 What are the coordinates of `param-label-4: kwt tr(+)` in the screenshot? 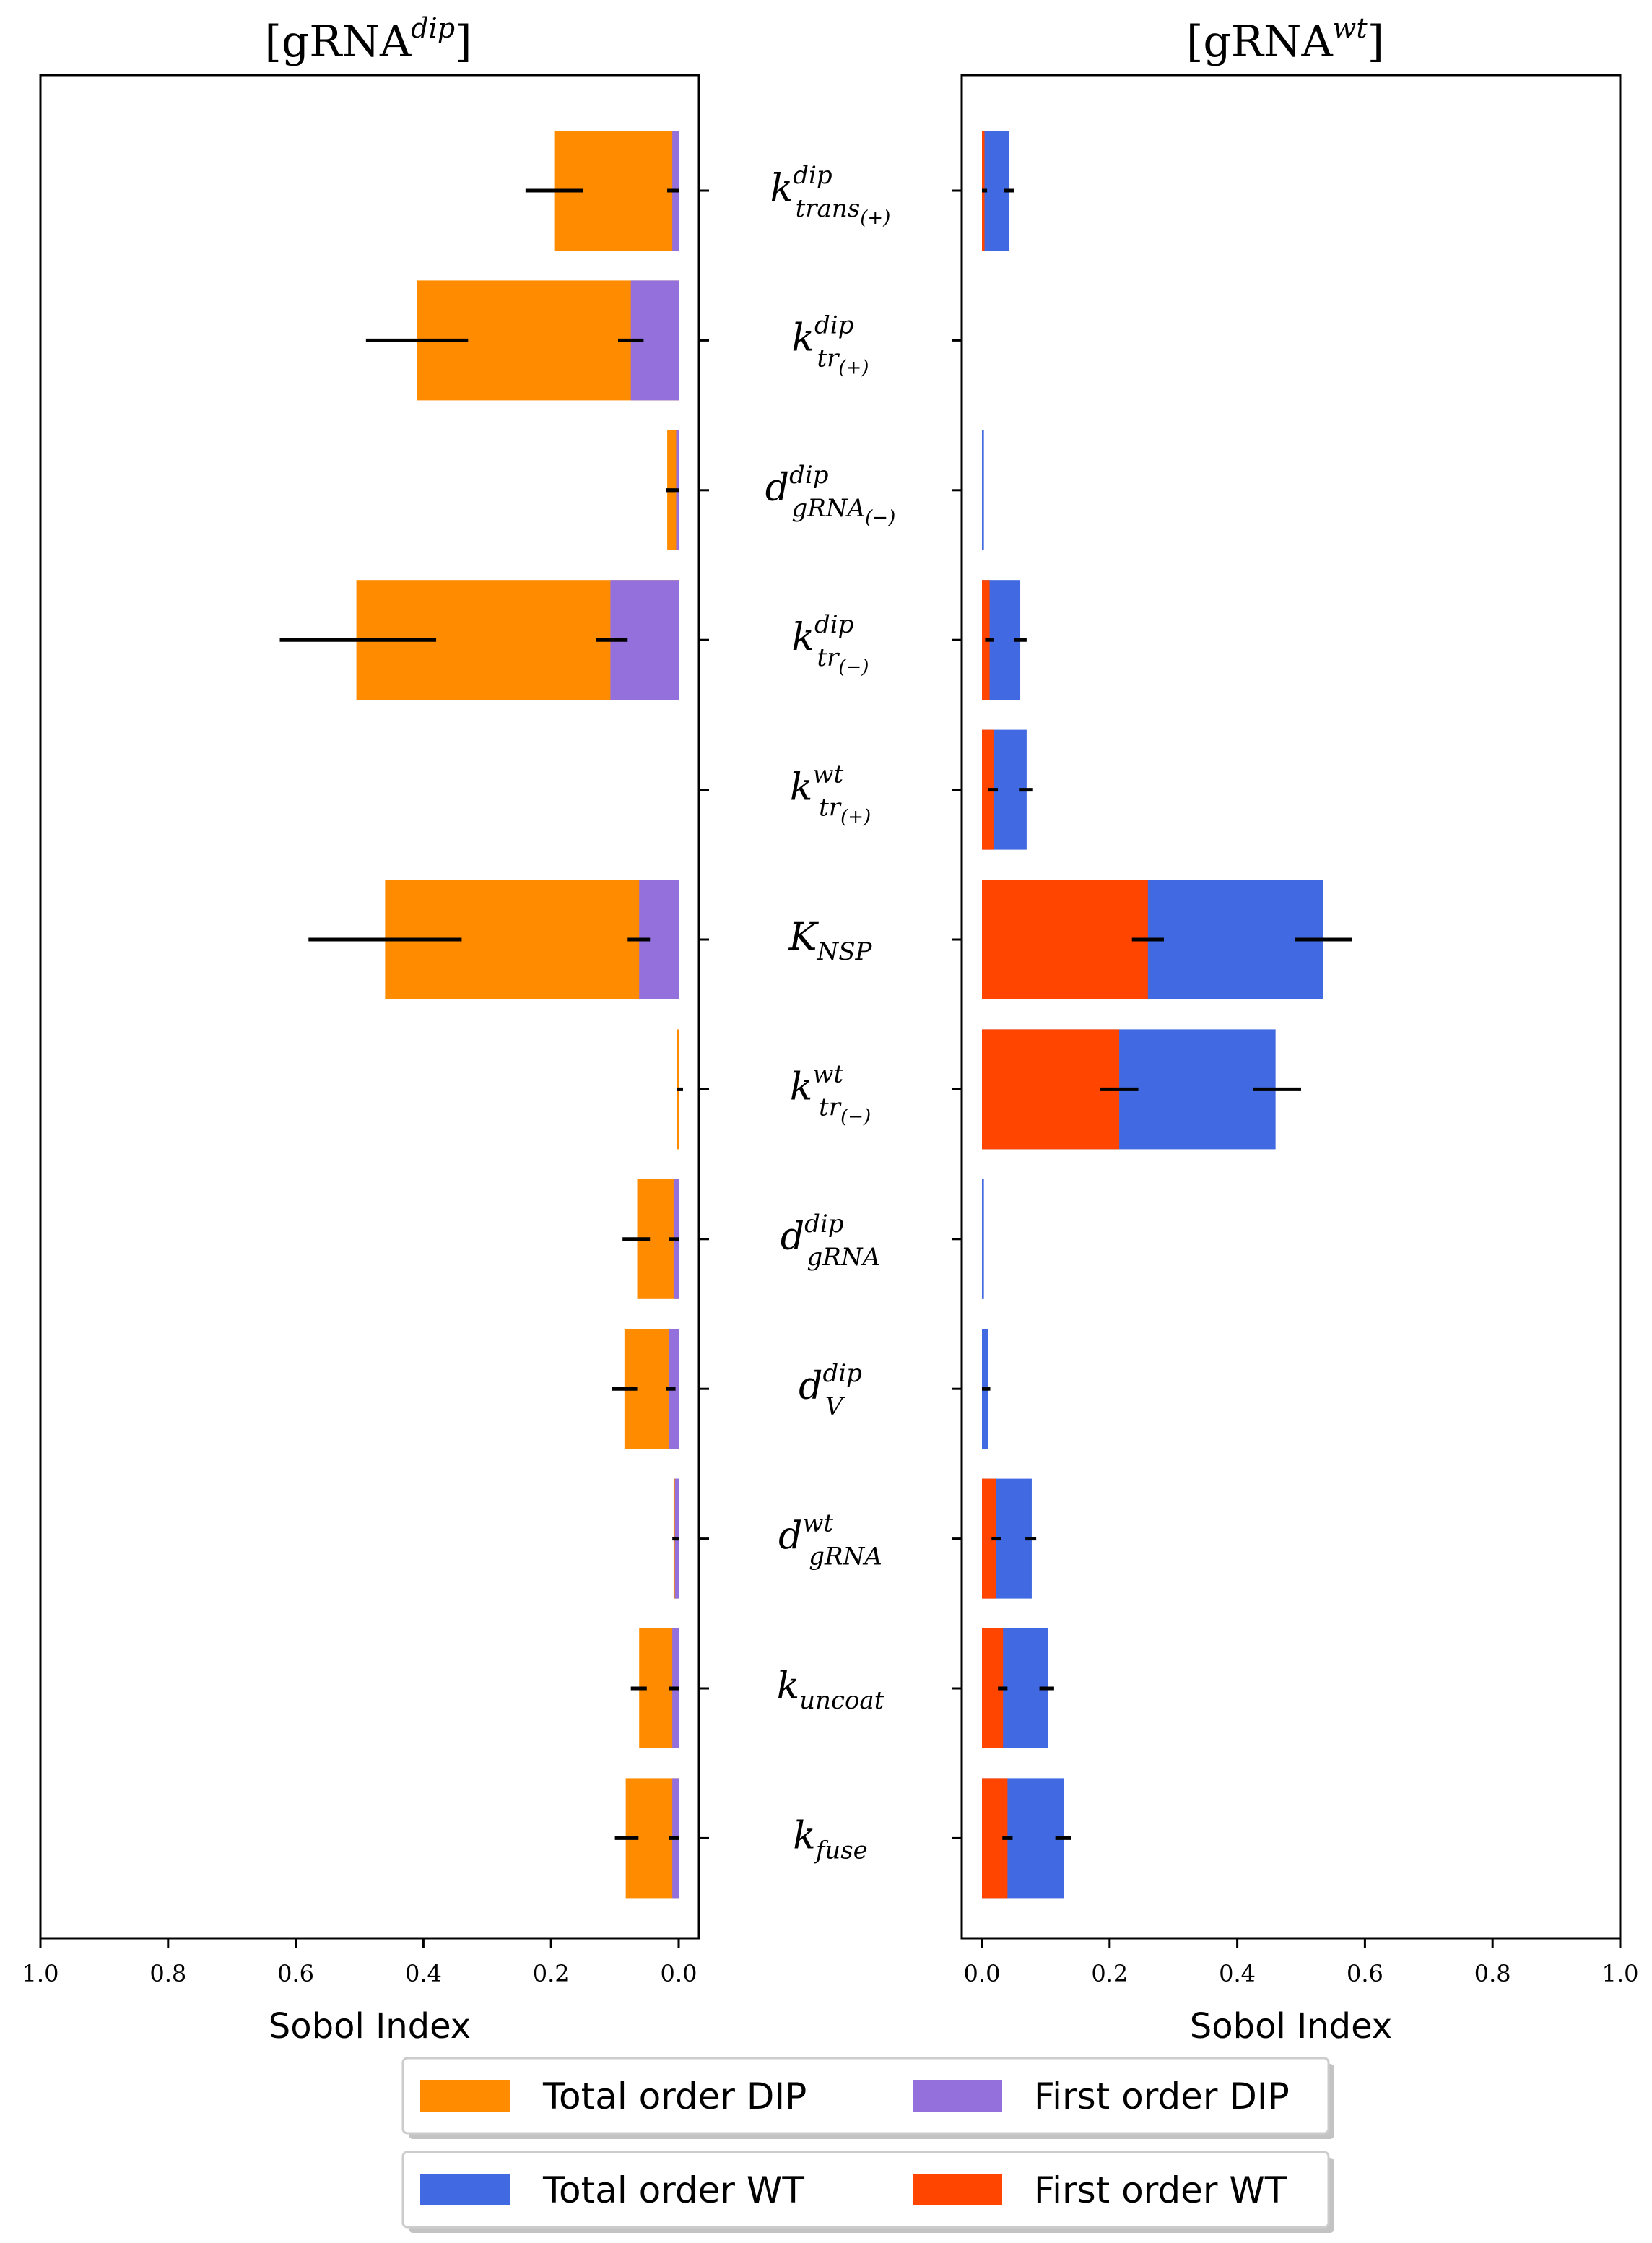 It's located at (830, 794).